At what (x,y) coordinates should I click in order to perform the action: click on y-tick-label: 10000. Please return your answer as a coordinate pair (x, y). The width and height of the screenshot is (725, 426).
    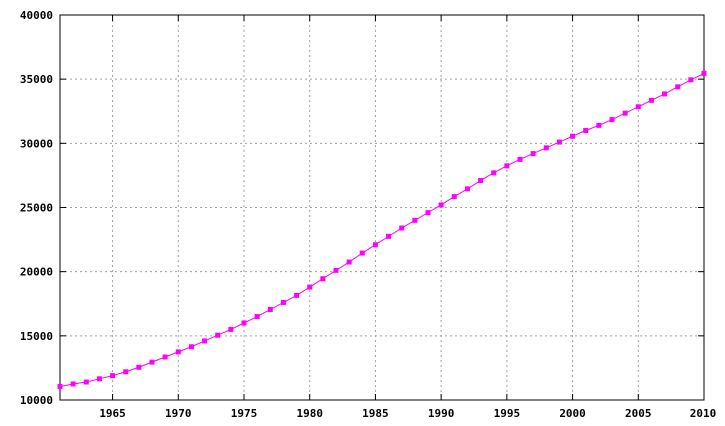
    Looking at the image, I should click on (36, 400).